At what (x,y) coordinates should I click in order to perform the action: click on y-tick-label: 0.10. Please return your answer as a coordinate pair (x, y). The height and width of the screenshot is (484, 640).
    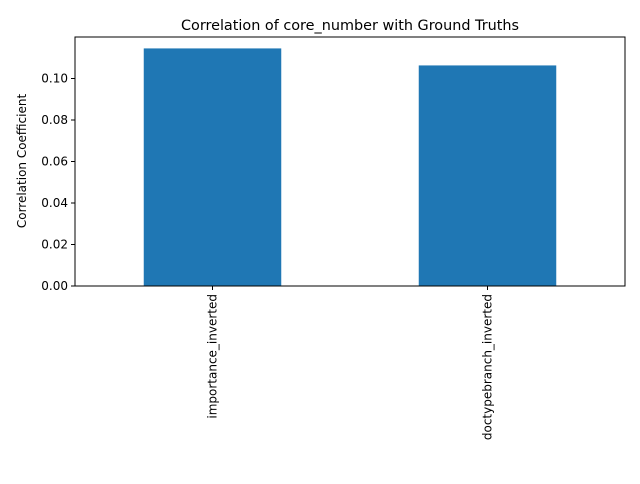
    Looking at the image, I should click on (54, 79).